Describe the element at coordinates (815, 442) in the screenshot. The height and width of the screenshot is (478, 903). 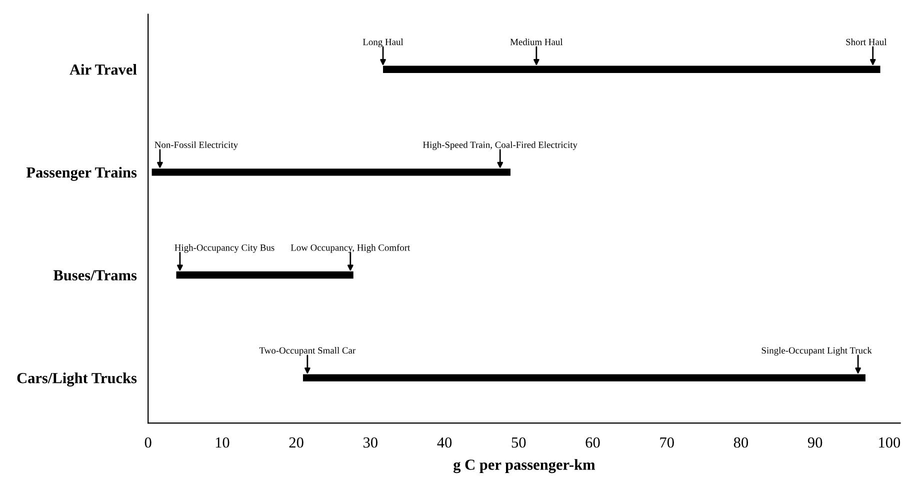
I see `x-tick-label: 90` at that location.